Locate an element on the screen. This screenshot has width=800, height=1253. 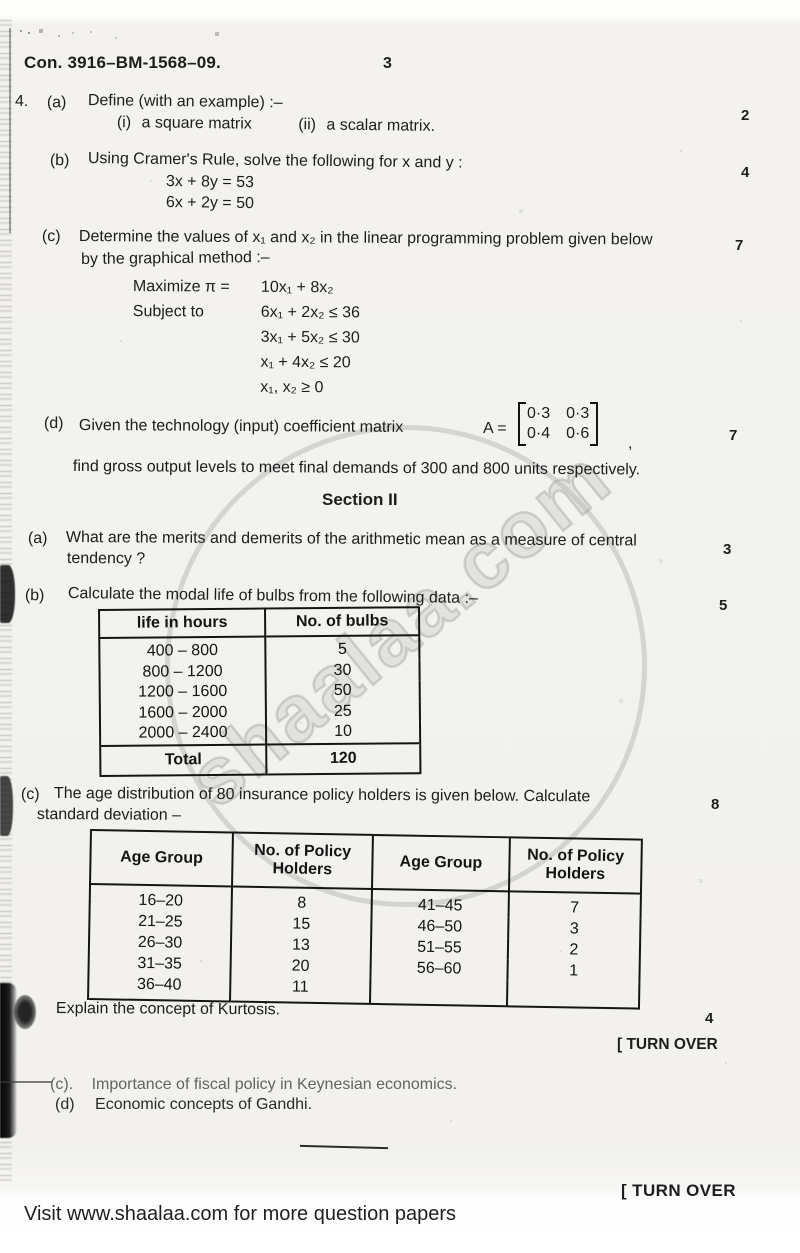
s2a-line2: tendency ? is located at coordinates (106, 559).